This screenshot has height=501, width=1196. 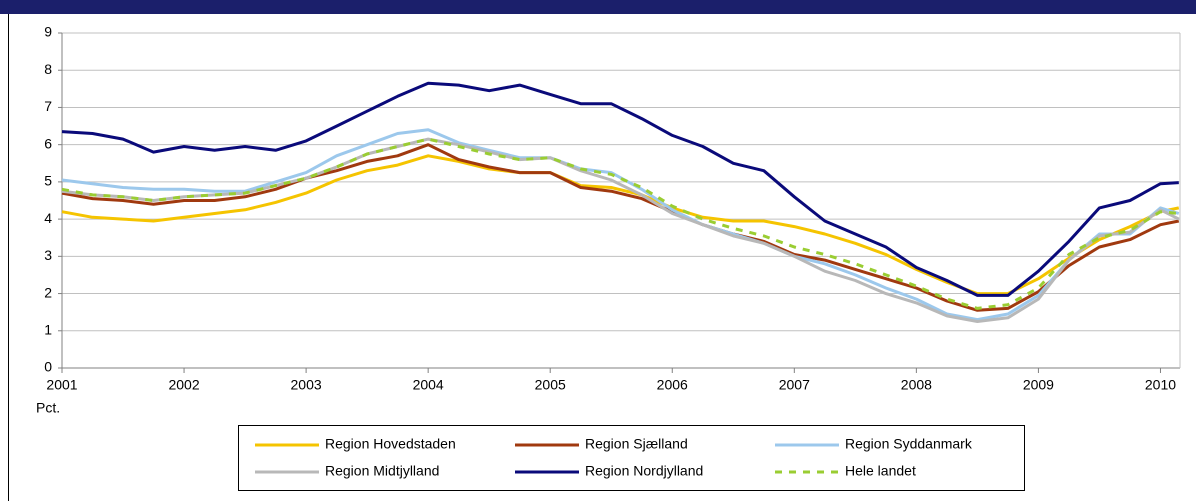 I want to click on y-tick-label: 8, so click(x=48, y=69).